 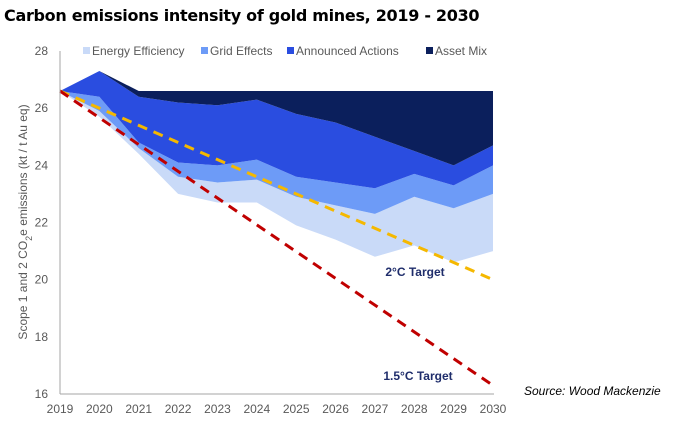 What do you see at coordinates (493, 409) in the screenshot?
I see `x-tick-label: 2030` at bounding box center [493, 409].